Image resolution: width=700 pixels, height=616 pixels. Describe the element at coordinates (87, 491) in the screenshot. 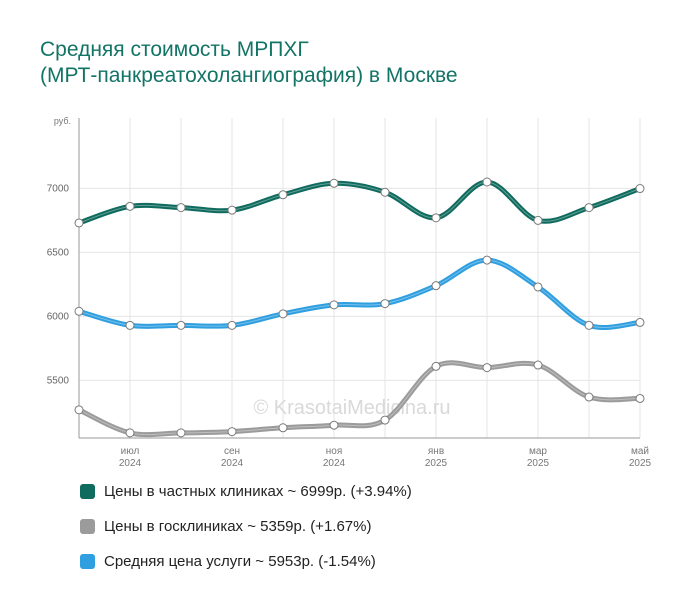

I see `legend-swatch-private` at that location.